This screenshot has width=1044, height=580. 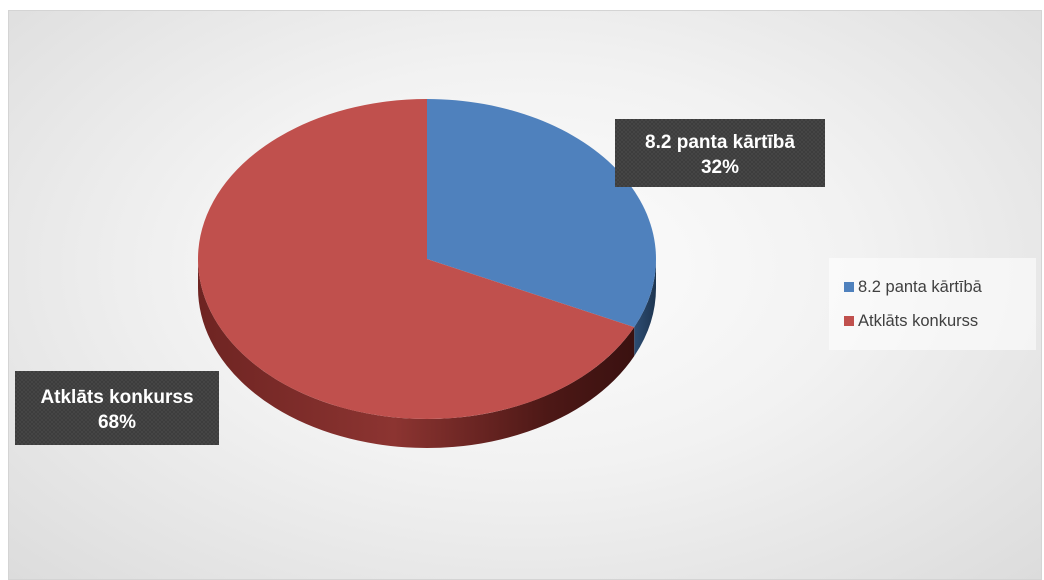 I want to click on legend: 8.2 panta kārtībā Atklāts konkurss, so click(x=932, y=304).